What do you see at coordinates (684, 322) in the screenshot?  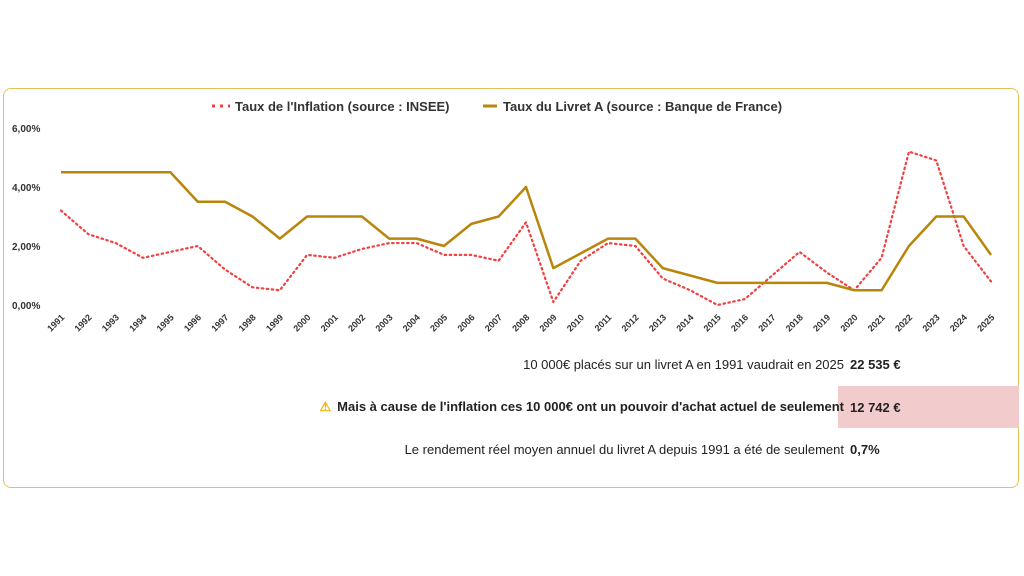 I see `x-tick-label: 2014` at bounding box center [684, 322].